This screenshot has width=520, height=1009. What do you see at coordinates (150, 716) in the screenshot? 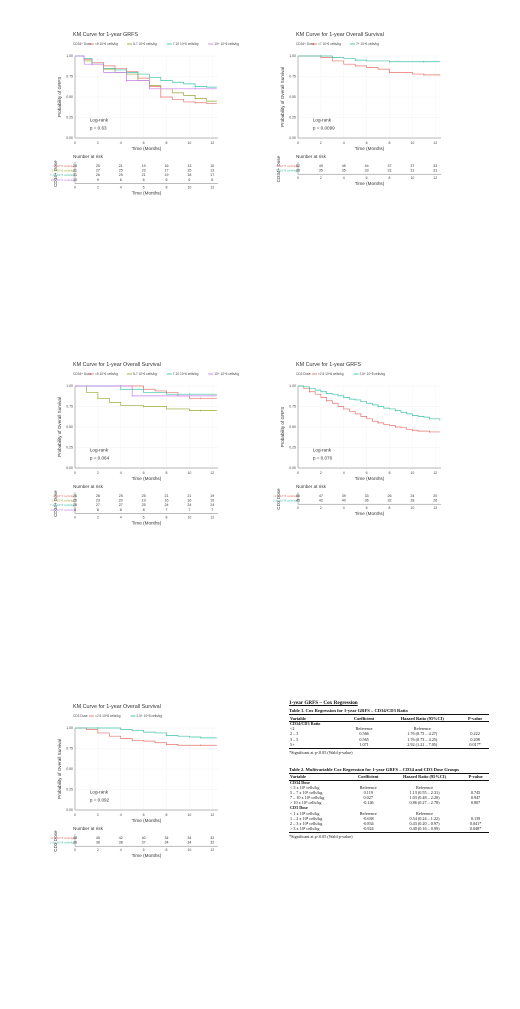
I see `legend-label-1: 2.5+ 10^8 cells/kg` at bounding box center [150, 716].